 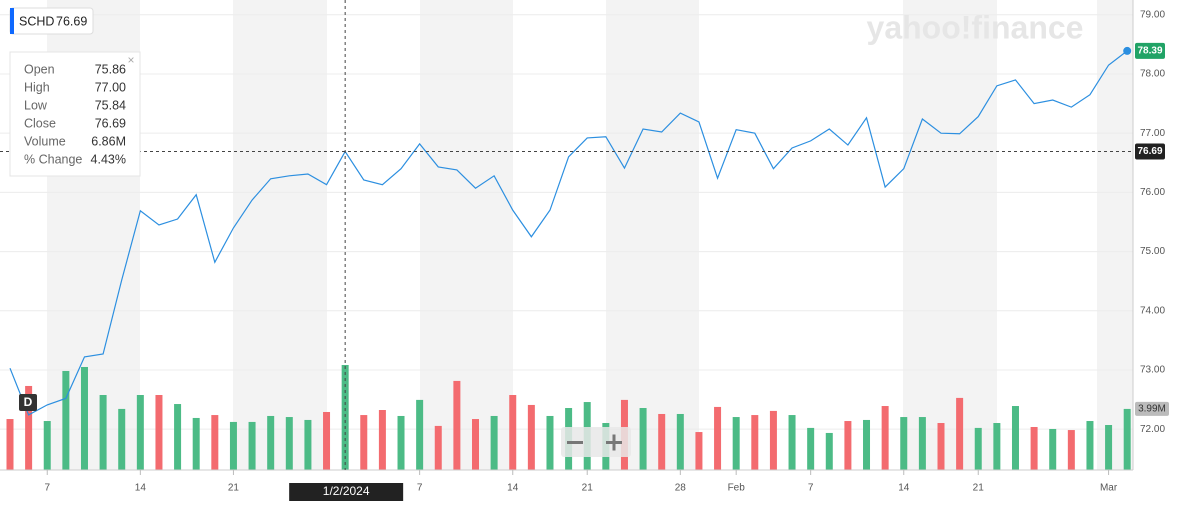 I want to click on tooltip-value: 4.43%, so click(x=108, y=159).